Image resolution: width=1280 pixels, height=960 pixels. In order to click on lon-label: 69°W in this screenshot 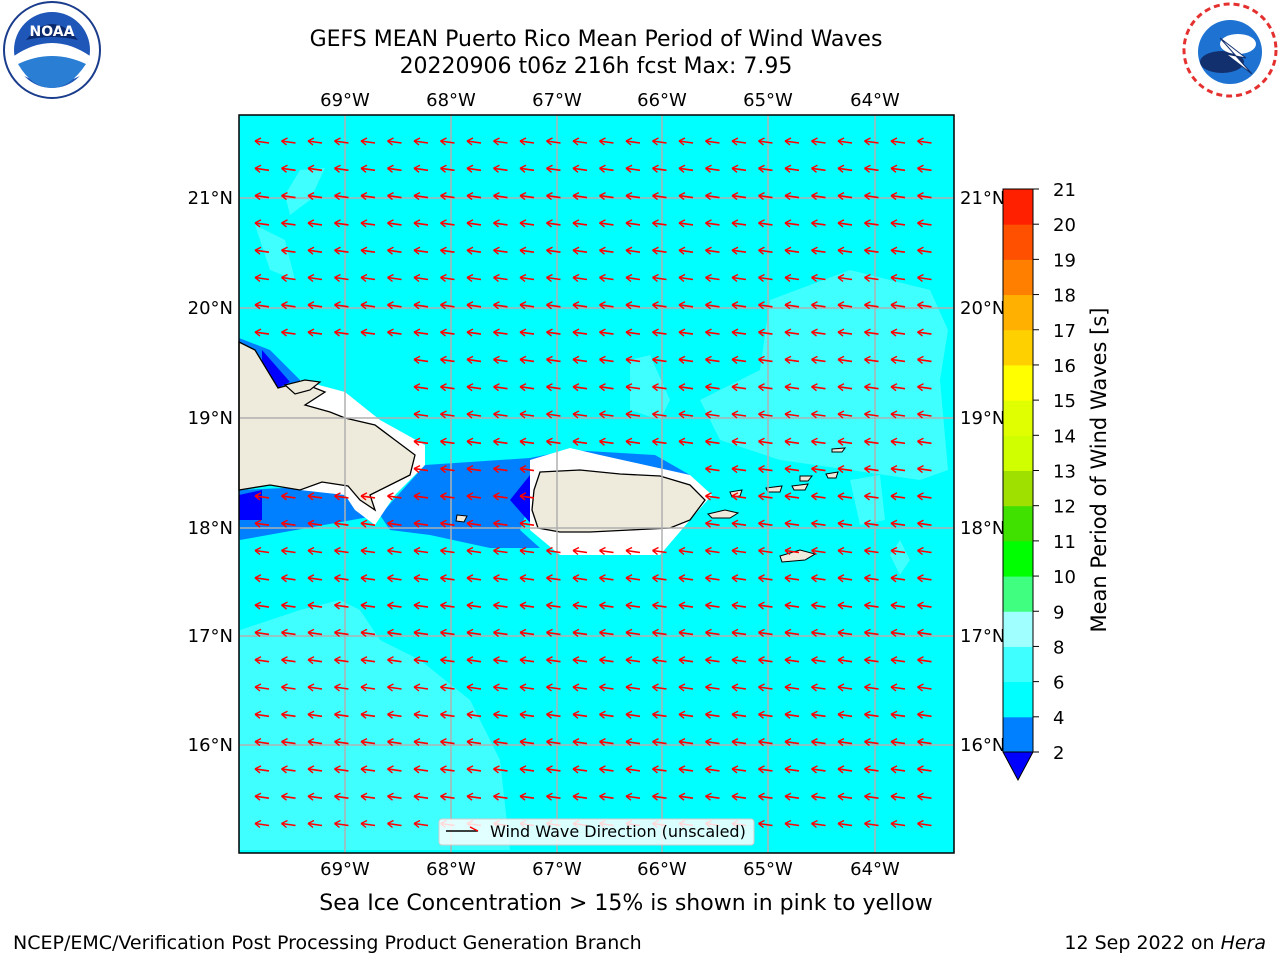, I will do `click(345, 869)`.